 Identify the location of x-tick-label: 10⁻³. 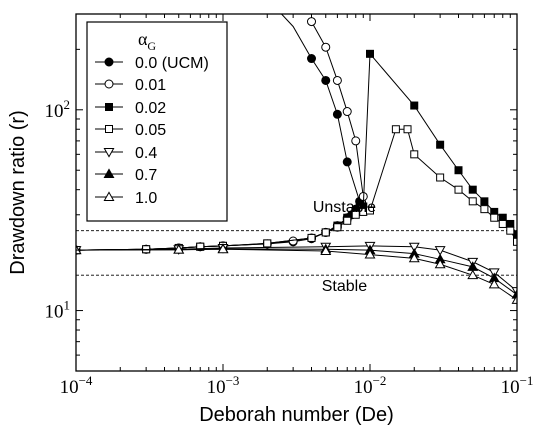
(223, 385).